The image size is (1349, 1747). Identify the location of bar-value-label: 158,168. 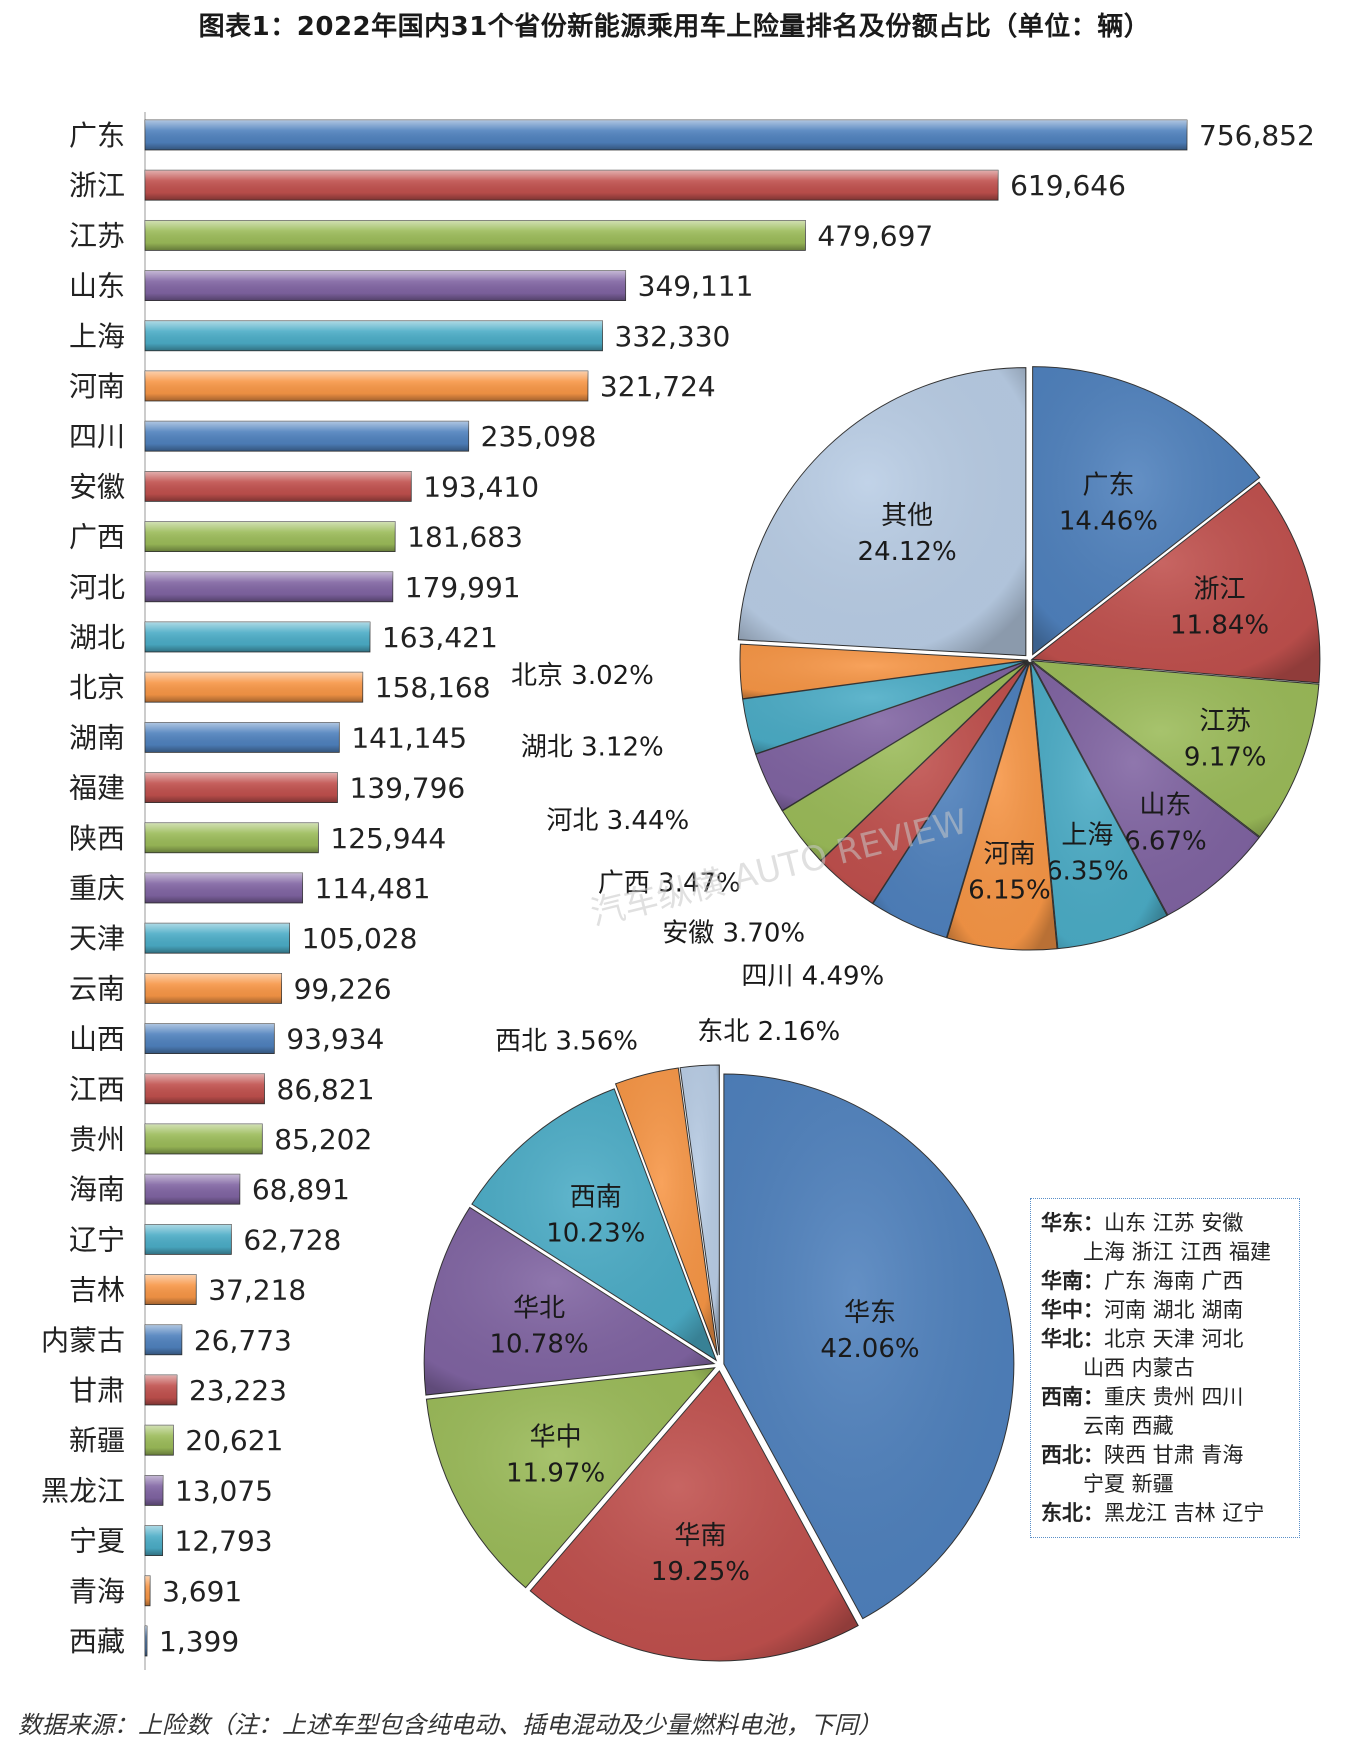
(433, 687).